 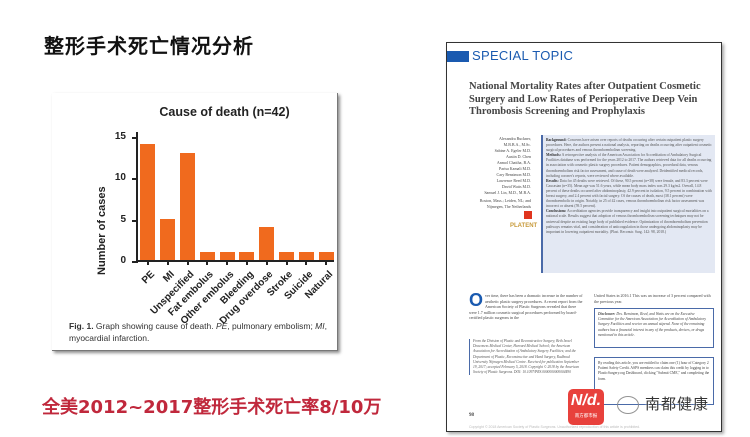 What do you see at coordinates (586, 407) in the screenshot?
I see `nandu-logo-icon: N/d. 南方都市报` at bounding box center [586, 407].